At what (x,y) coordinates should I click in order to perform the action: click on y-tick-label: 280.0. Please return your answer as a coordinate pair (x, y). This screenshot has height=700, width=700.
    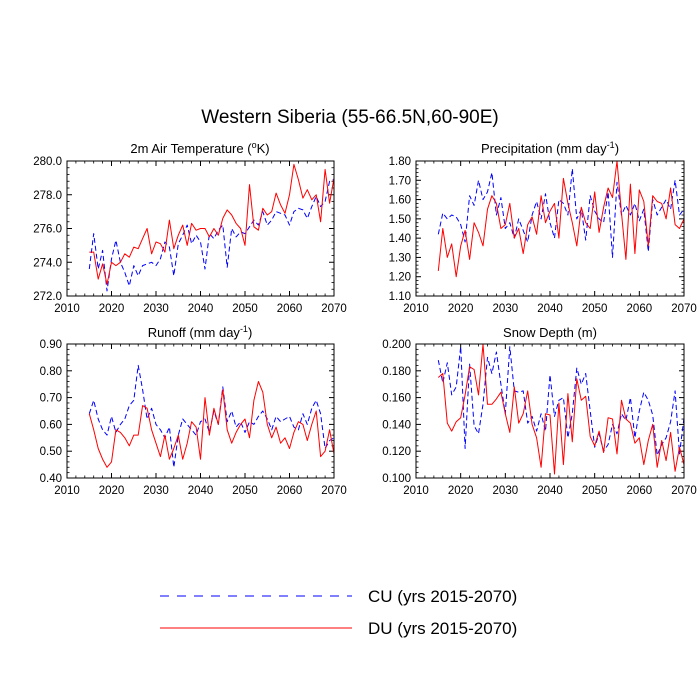
    Looking at the image, I should click on (47, 162).